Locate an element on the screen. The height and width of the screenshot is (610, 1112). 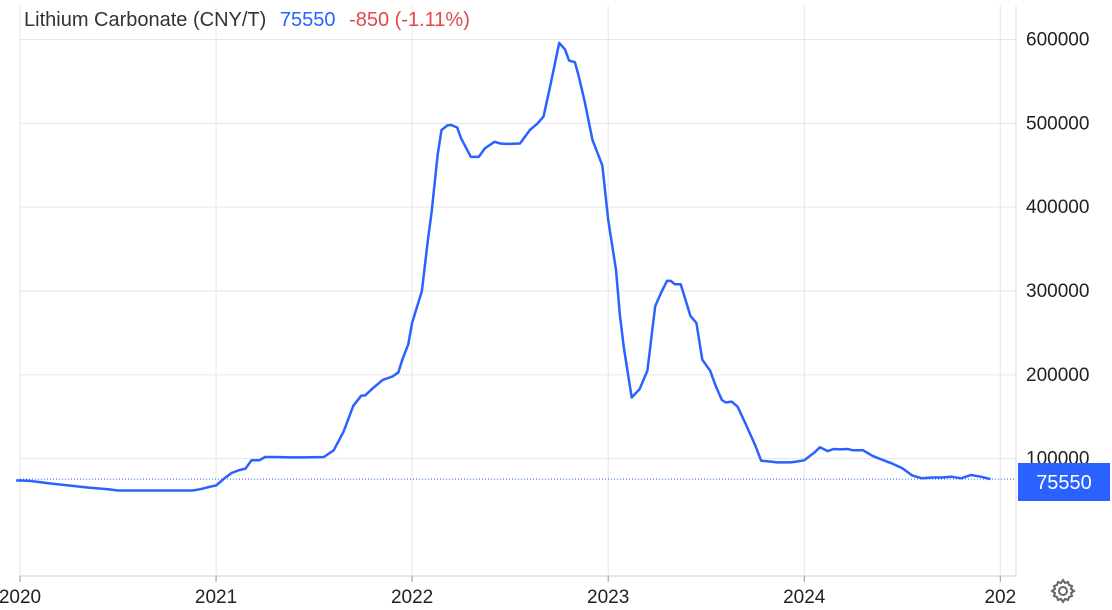
price-tag-bg is located at coordinates (1064, 482).